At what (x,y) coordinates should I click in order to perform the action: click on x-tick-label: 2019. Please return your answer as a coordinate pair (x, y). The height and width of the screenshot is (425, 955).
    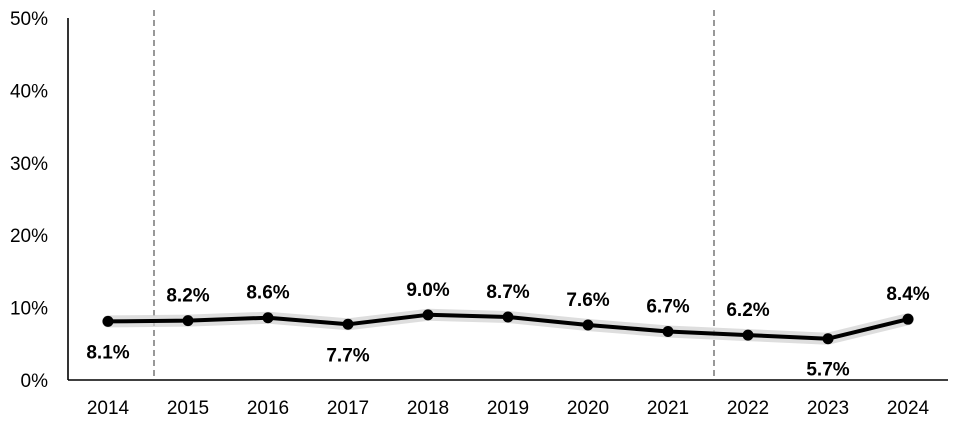
    Looking at the image, I should click on (508, 408).